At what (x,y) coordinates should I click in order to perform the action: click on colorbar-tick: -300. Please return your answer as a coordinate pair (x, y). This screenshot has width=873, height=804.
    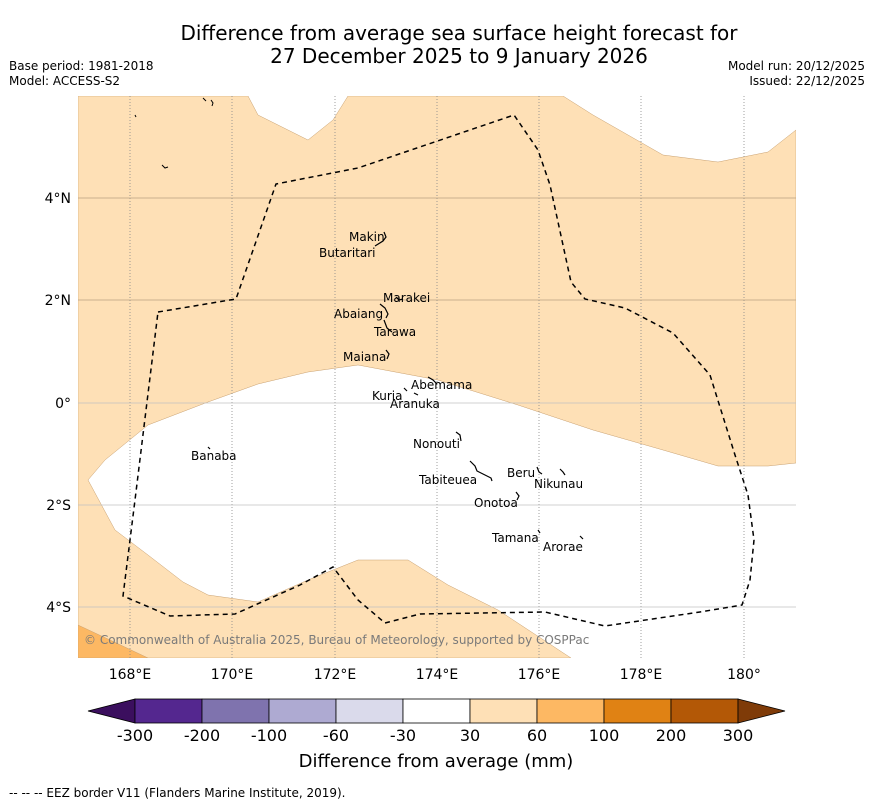
    Looking at the image, I should click on (135, 735).